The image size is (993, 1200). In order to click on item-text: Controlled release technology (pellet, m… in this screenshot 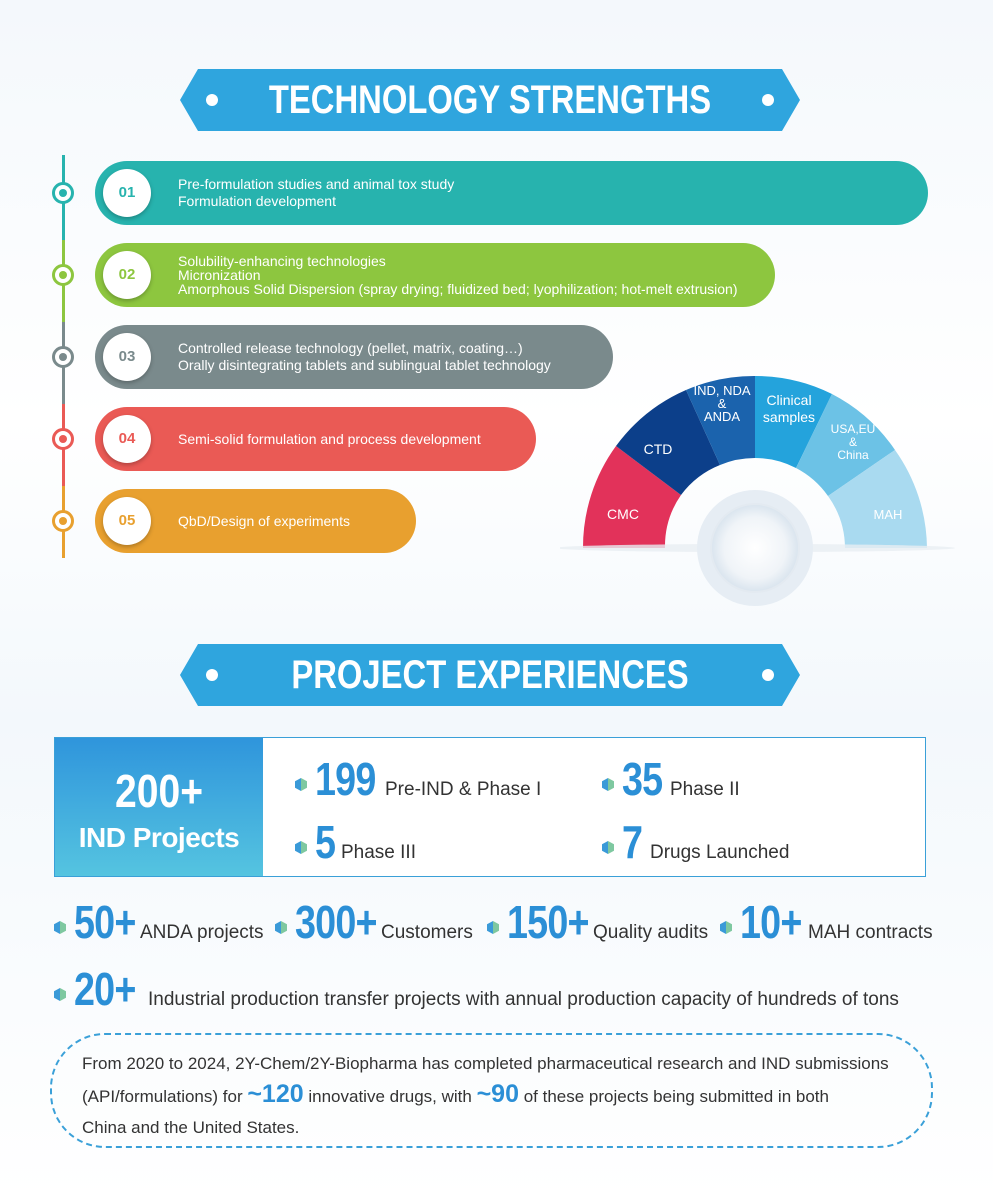, I will do `click(350, 348)`.